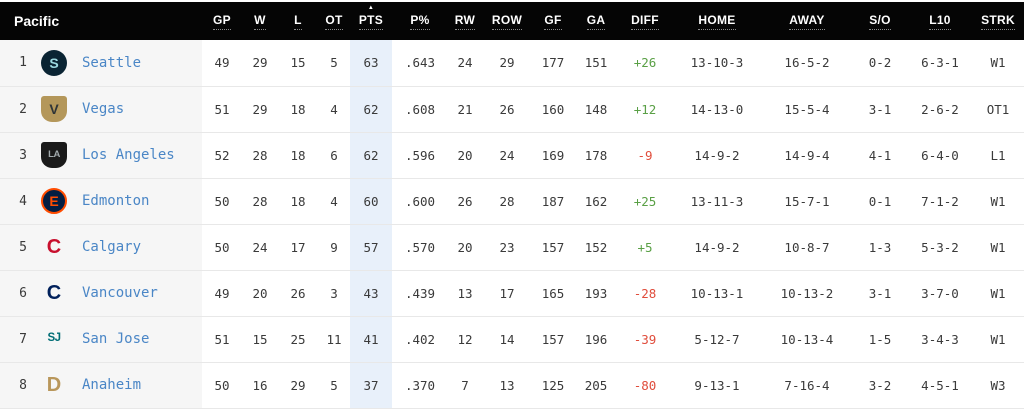 This screenshot has width=1024, height=418. I want to click on team-link-los-angeles: Los Angeles, so click(128, 155).